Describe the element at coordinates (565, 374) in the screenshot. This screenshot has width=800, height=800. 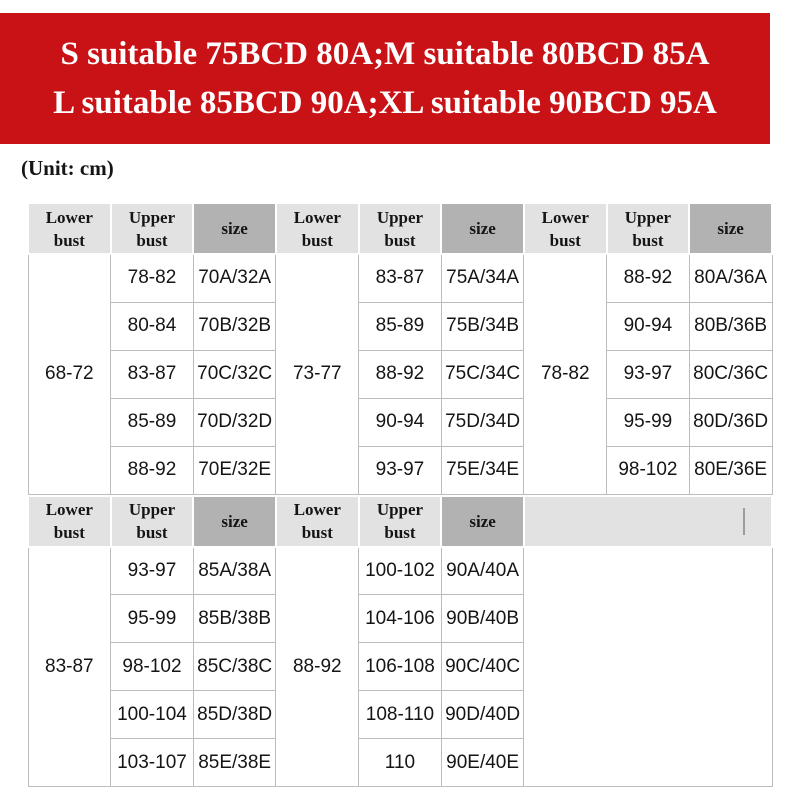
I see `cell-lower-bust: 78-82` at that location.